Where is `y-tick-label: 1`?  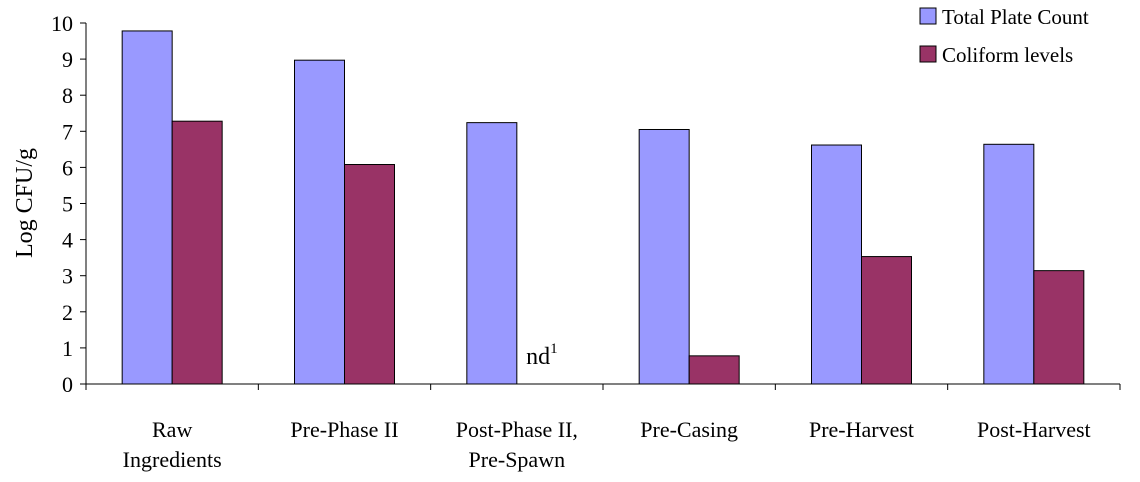
y-tick-label: 1 is located at coordinates (67, 348).